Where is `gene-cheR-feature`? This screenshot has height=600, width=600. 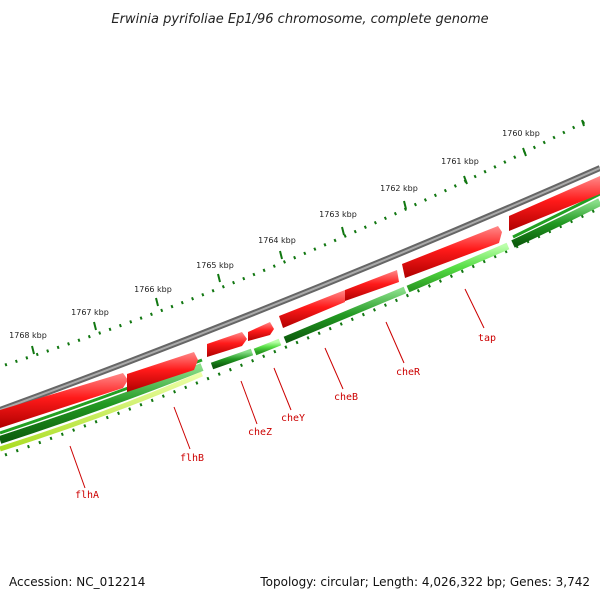
gene-cheR-feature is located at coordinates (458, 267).